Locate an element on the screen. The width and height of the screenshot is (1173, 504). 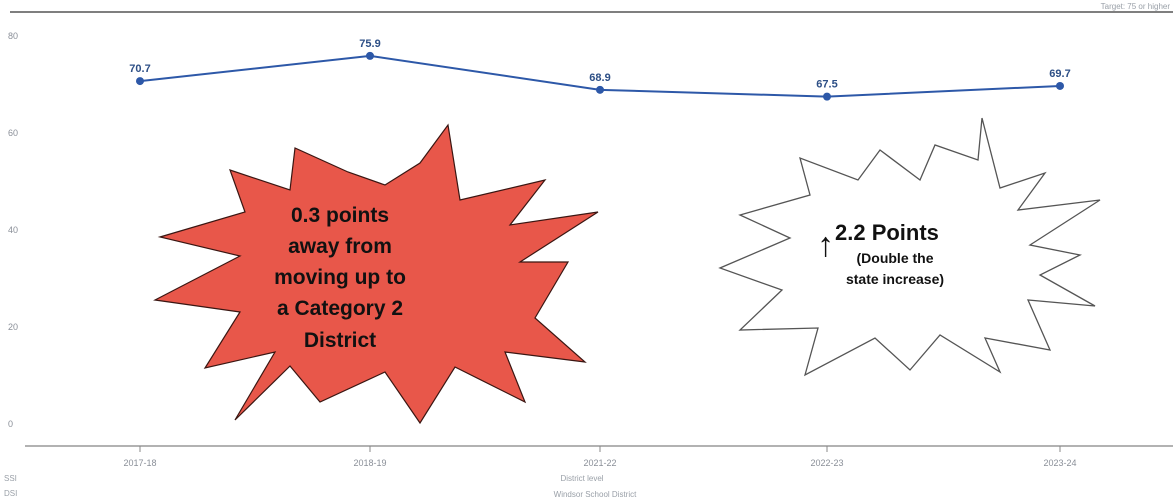
white-callout-sub-1: (Double the is located at coordinates (895, 258).